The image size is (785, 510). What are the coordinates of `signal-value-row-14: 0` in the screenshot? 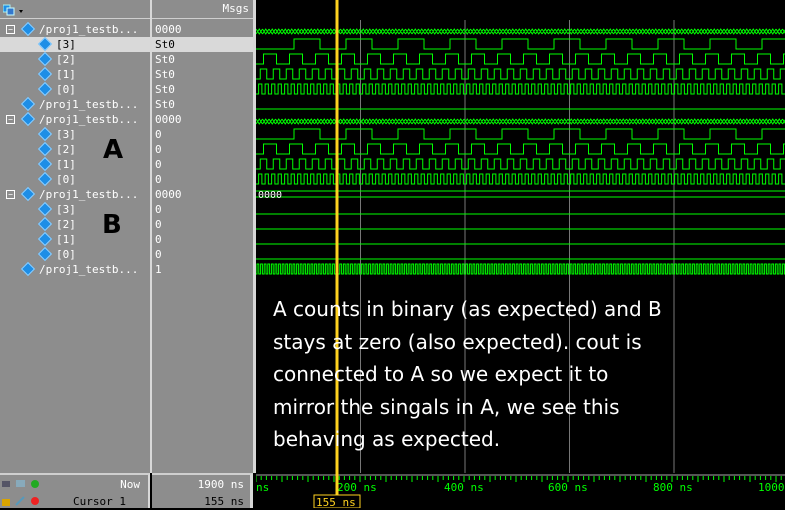 It's located at (202, 239).